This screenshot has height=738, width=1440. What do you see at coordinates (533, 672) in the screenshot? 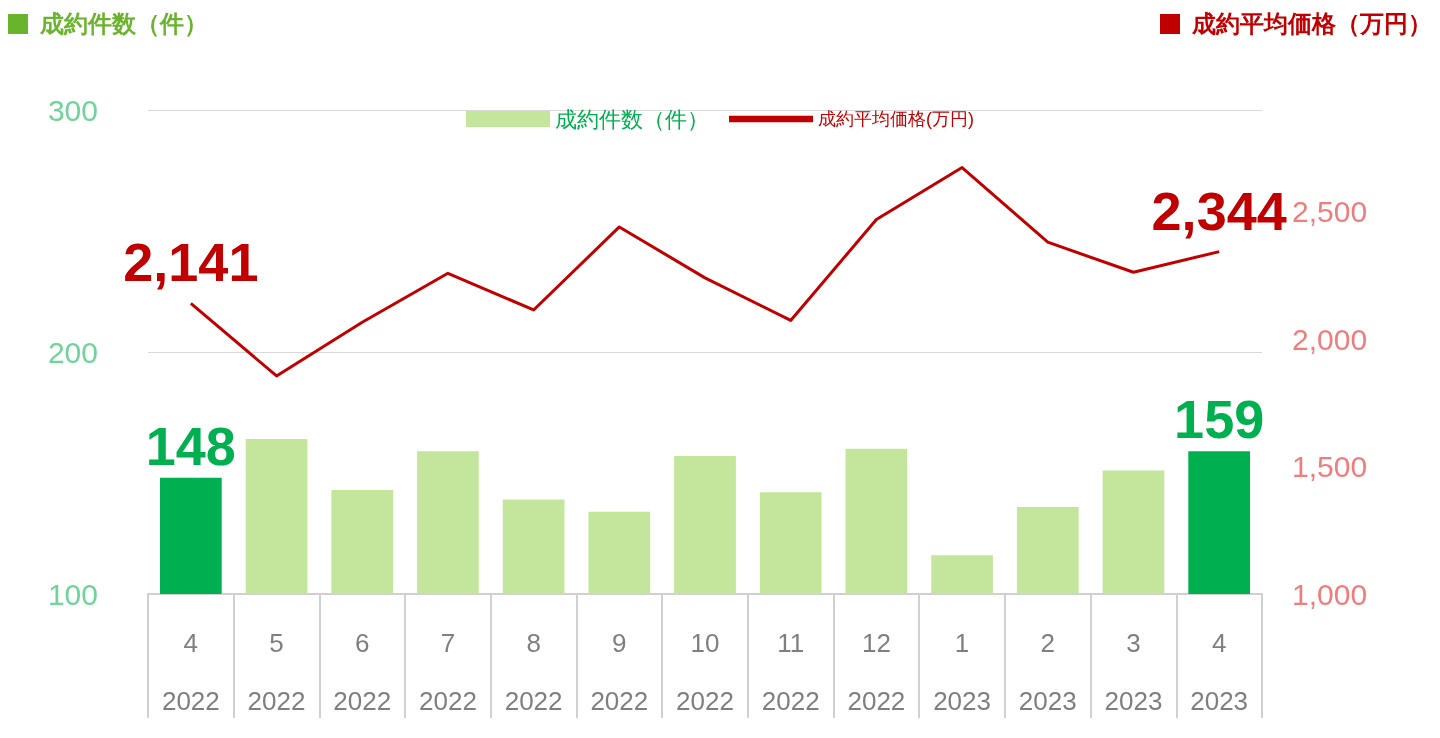
I see `x-tick-label: 8 2022` at bounding box center [533, 672].